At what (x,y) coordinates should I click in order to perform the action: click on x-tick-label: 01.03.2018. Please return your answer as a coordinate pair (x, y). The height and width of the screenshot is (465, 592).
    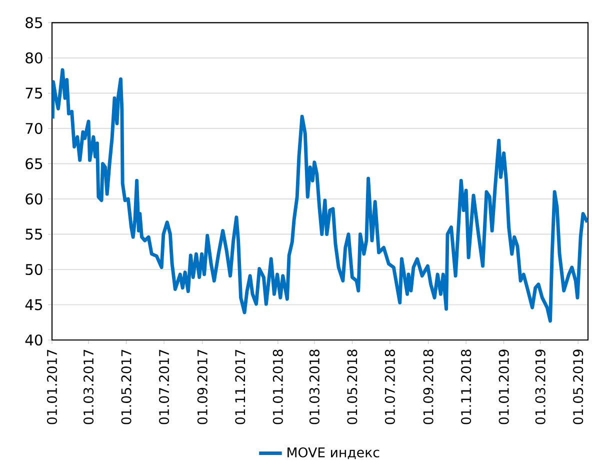
    Looking at the image, I should click on (314, 386).